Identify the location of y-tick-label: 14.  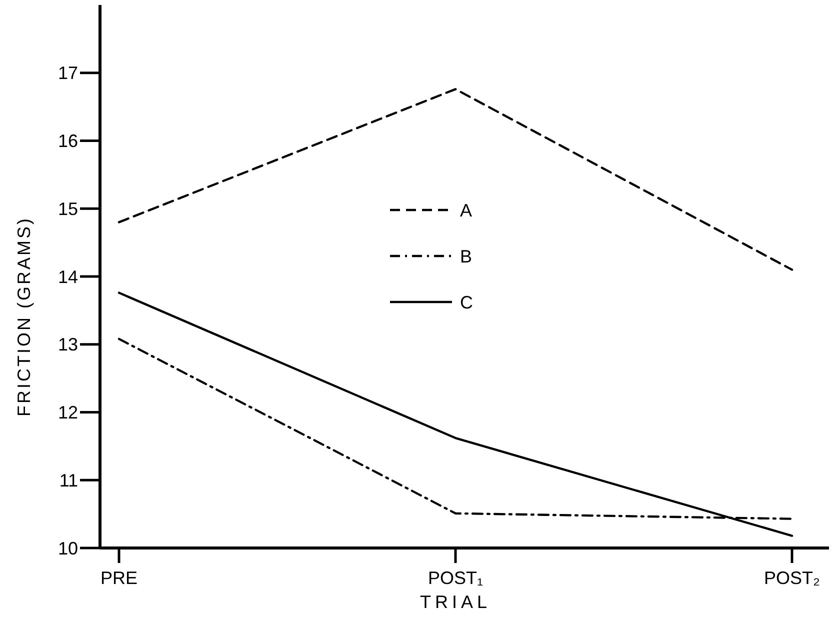
(68, 276).